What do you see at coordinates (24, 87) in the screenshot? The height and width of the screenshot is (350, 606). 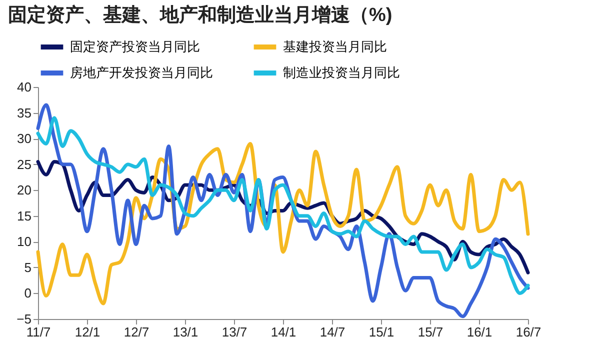 I see `y-tick-label: 40` at bounding box center [24, 87].